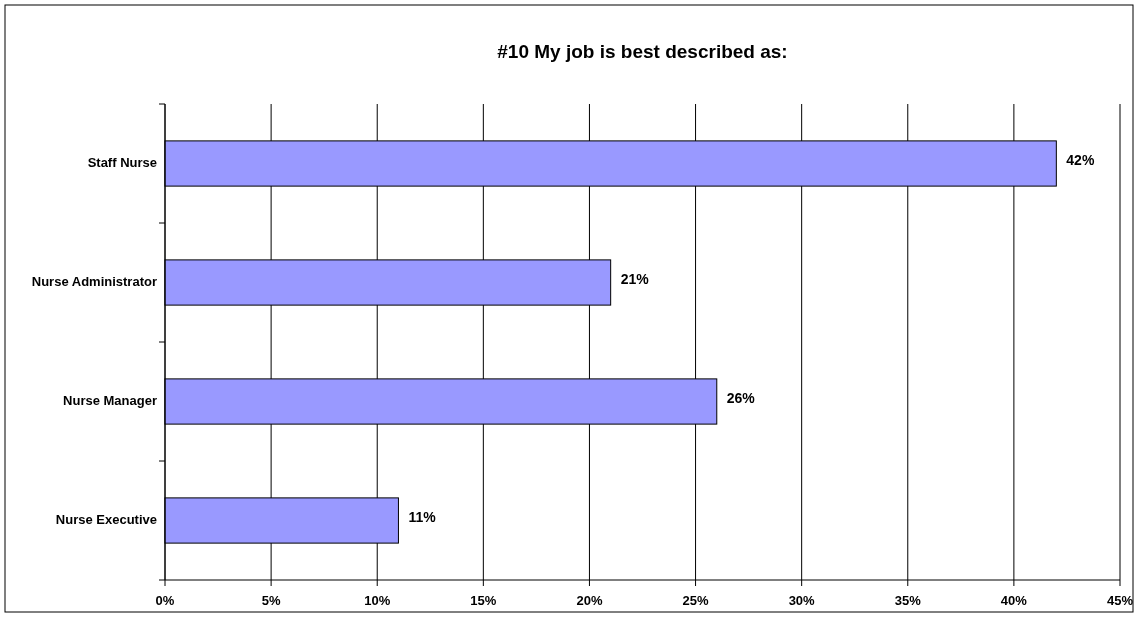 Image resolution: width=1138 pixels, height=620 pixels. Describe the element at coordinates (642, 51) in the screenshot. I see `chart-title: #10 My job is best described as:` at that location.